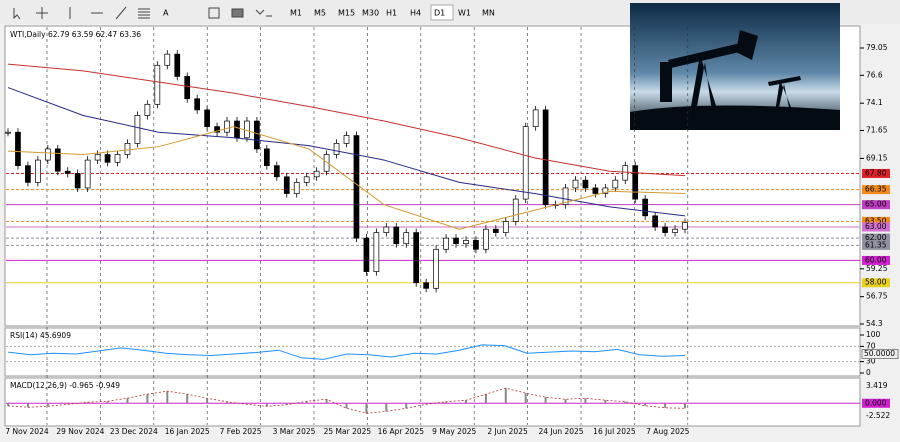 The height and width of the screenshot is (442, 900). Describe the element at coordinates (874, 323) in the screenshot. I see `price-label: 54.3` at that location.